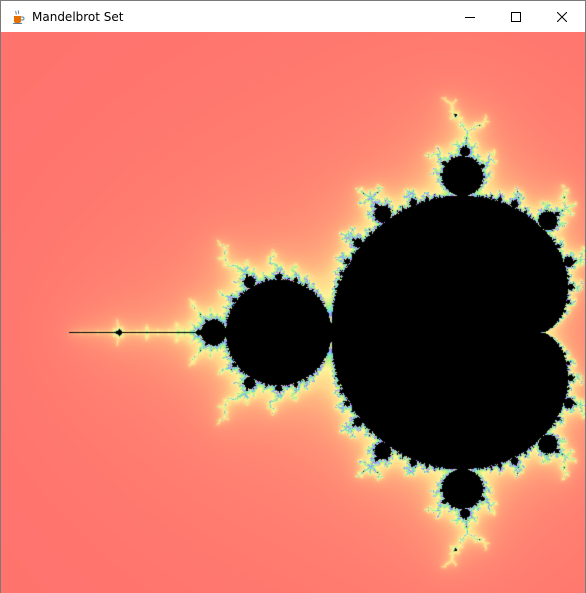 The width and height of the screenshot is (586, 593). I want to click on java-cup-icon, so click(19, 16).